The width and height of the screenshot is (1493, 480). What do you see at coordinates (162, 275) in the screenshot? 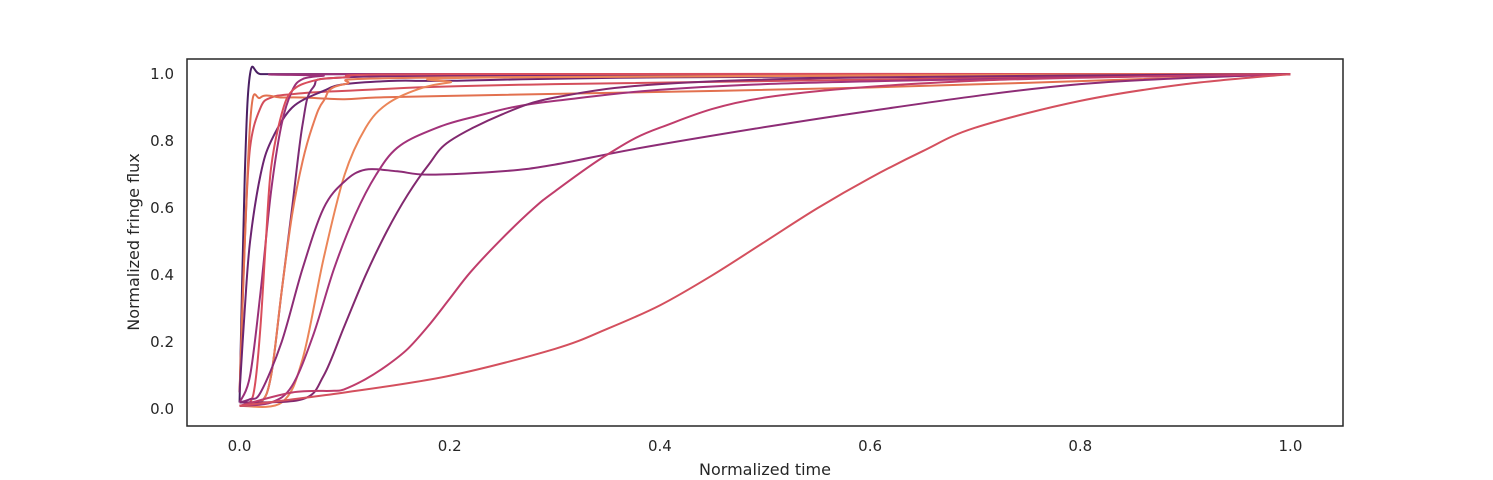
I see `y-tick-label: 0.4` at bounding box center [162, 275].